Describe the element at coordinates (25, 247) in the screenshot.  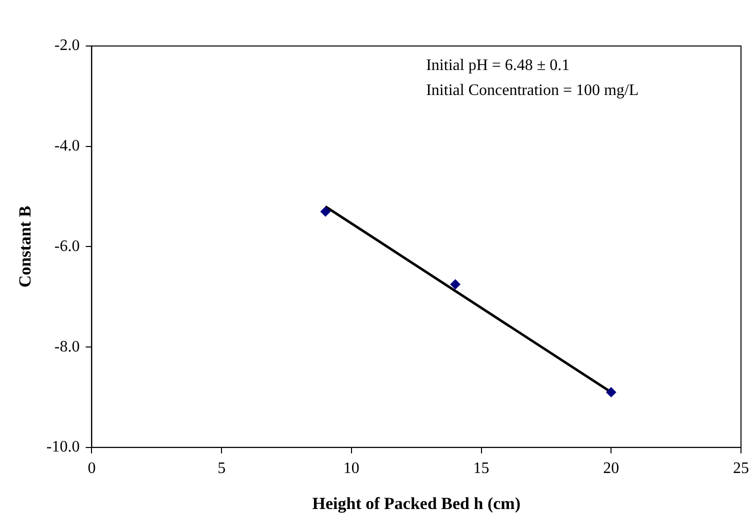
I see `y-axis-title: Constant B` at that location.